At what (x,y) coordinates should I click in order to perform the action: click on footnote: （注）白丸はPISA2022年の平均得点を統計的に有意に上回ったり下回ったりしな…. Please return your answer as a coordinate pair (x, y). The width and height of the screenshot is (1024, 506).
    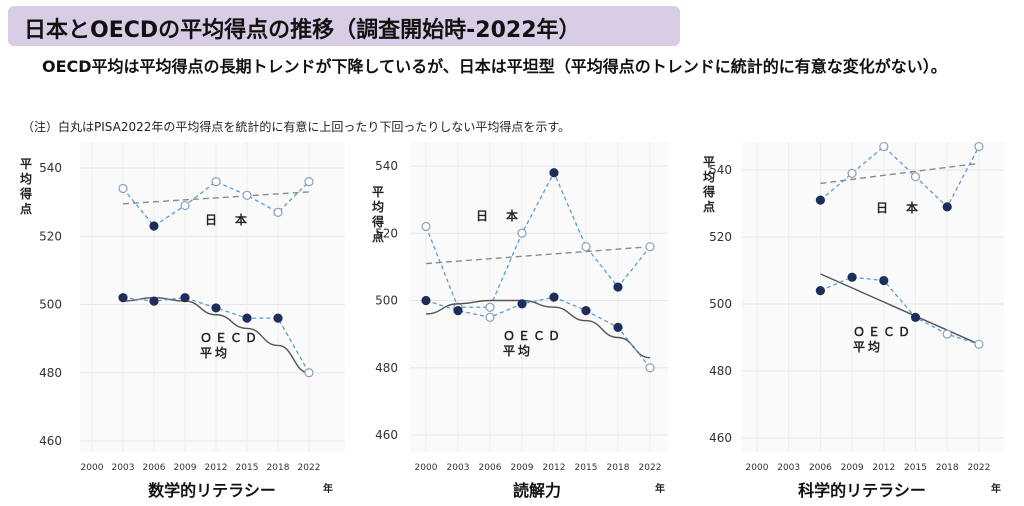
    Looking at the image, I should click on (296, 127).